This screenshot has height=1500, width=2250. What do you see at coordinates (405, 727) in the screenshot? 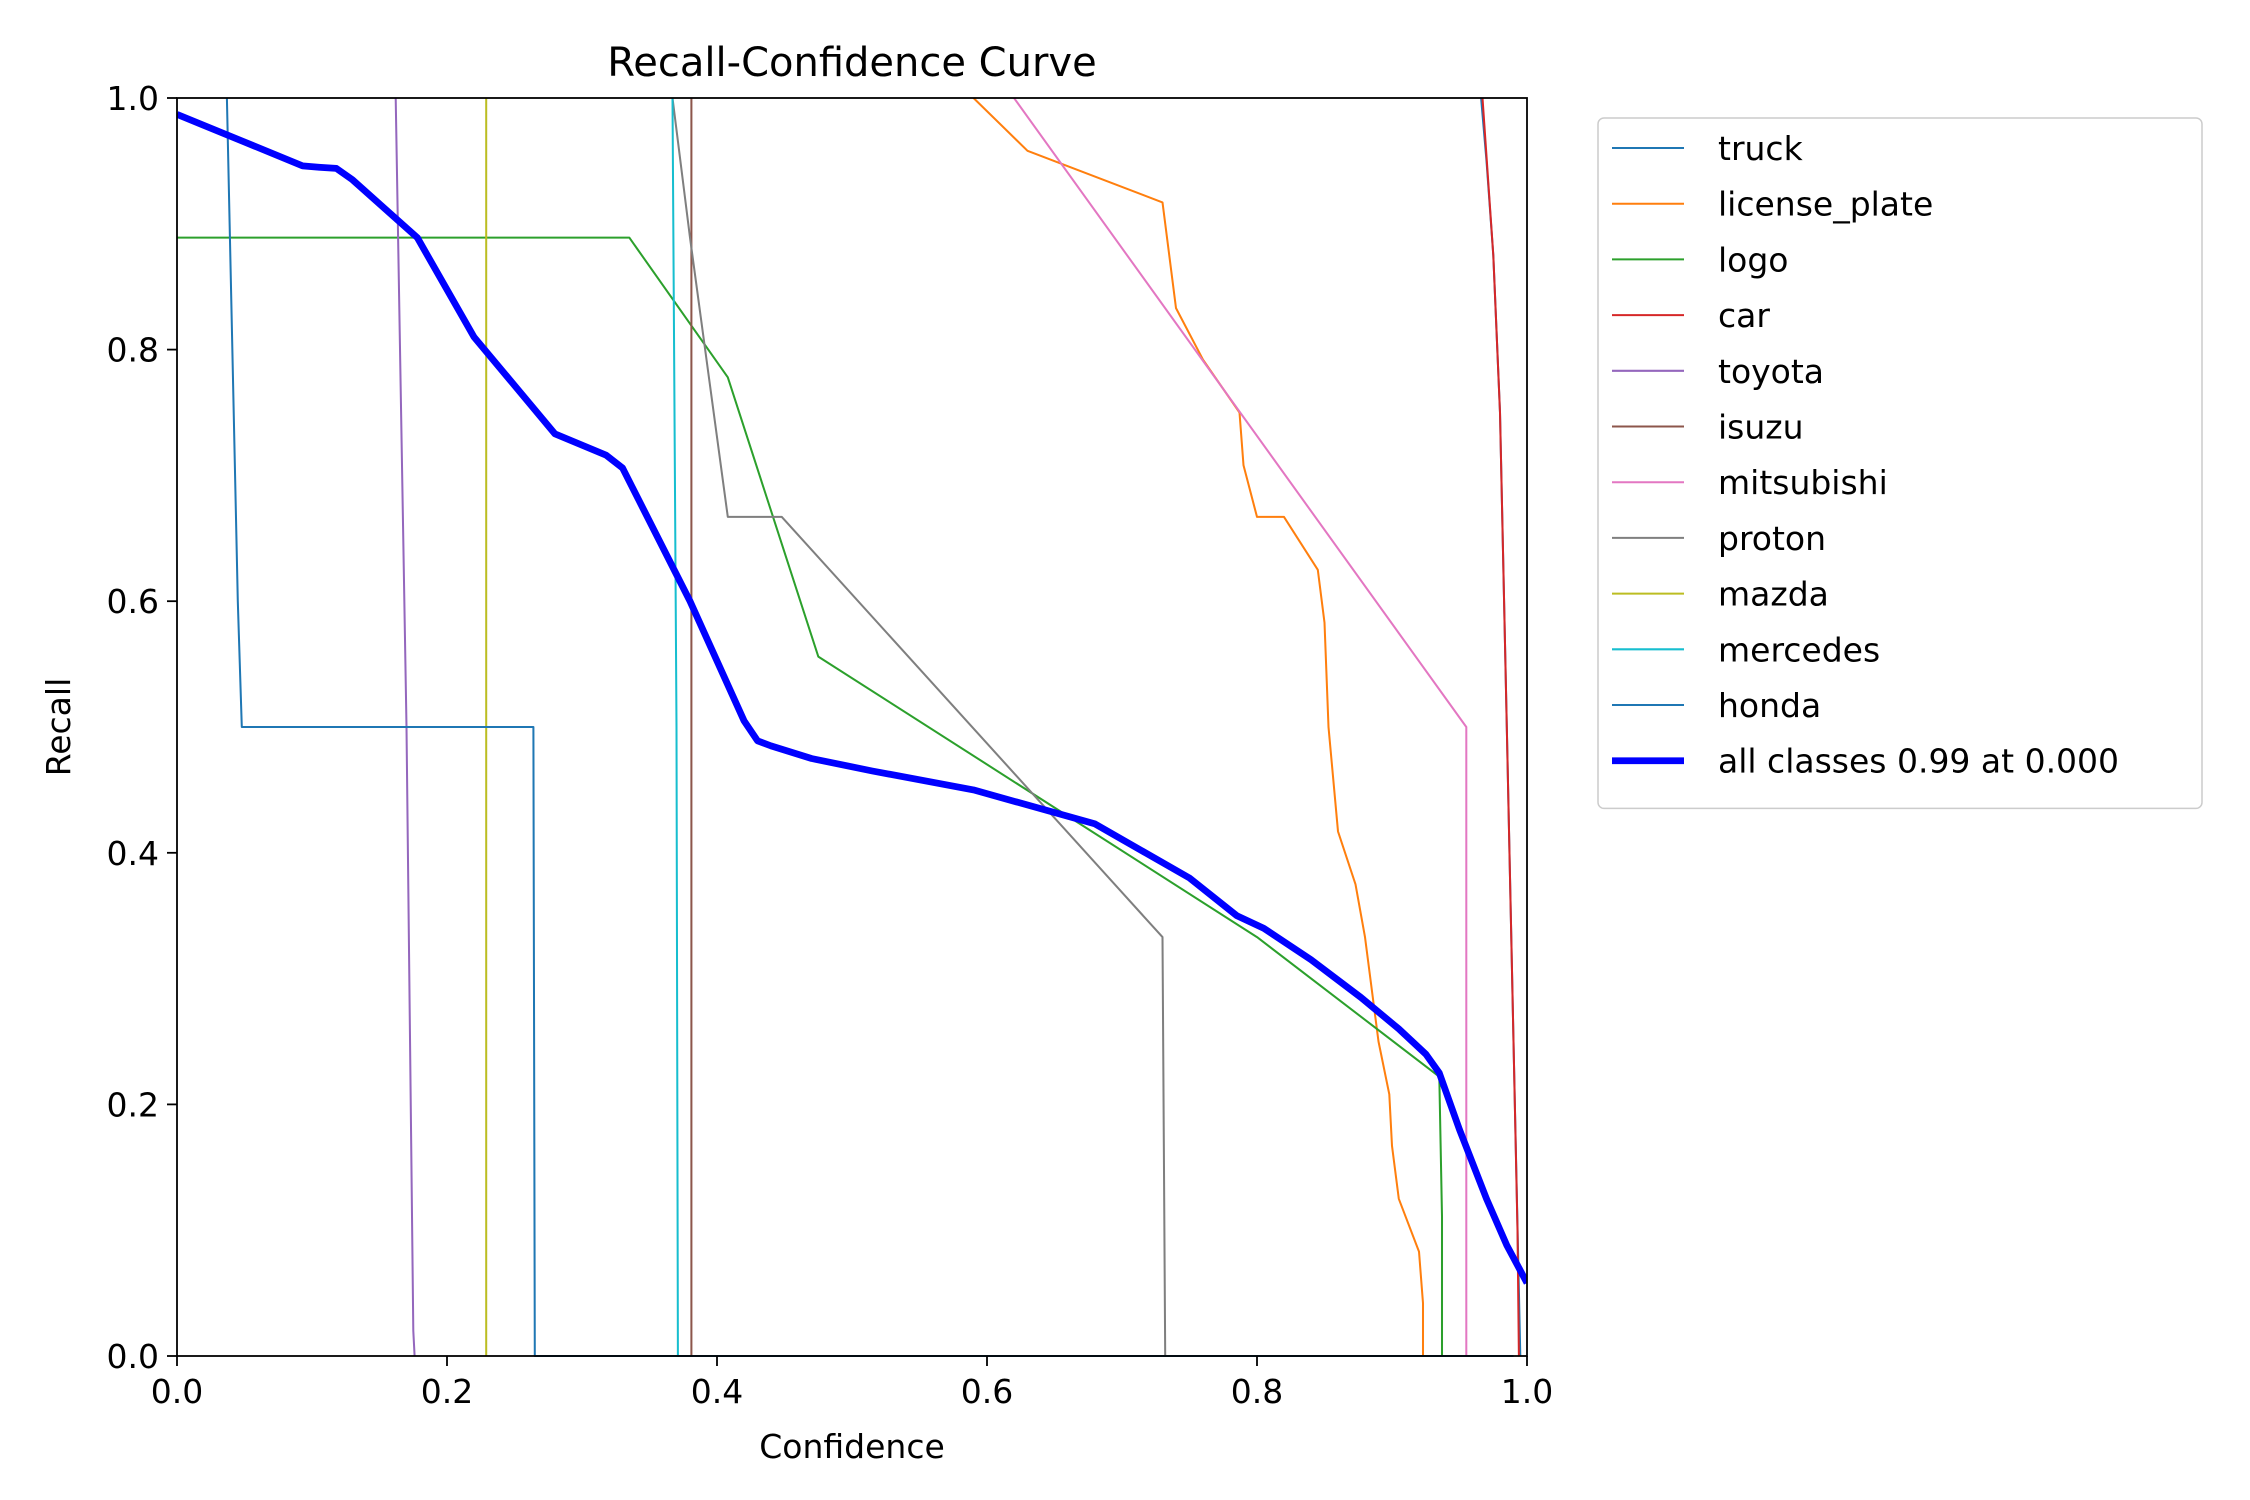
I see `series-line-toyota` at bounding box center [405, 727].